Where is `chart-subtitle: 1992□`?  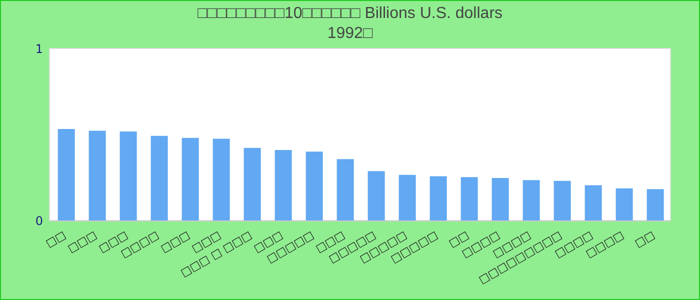 chart-subtitle: 1992□ is located at coordinates (350, 33).